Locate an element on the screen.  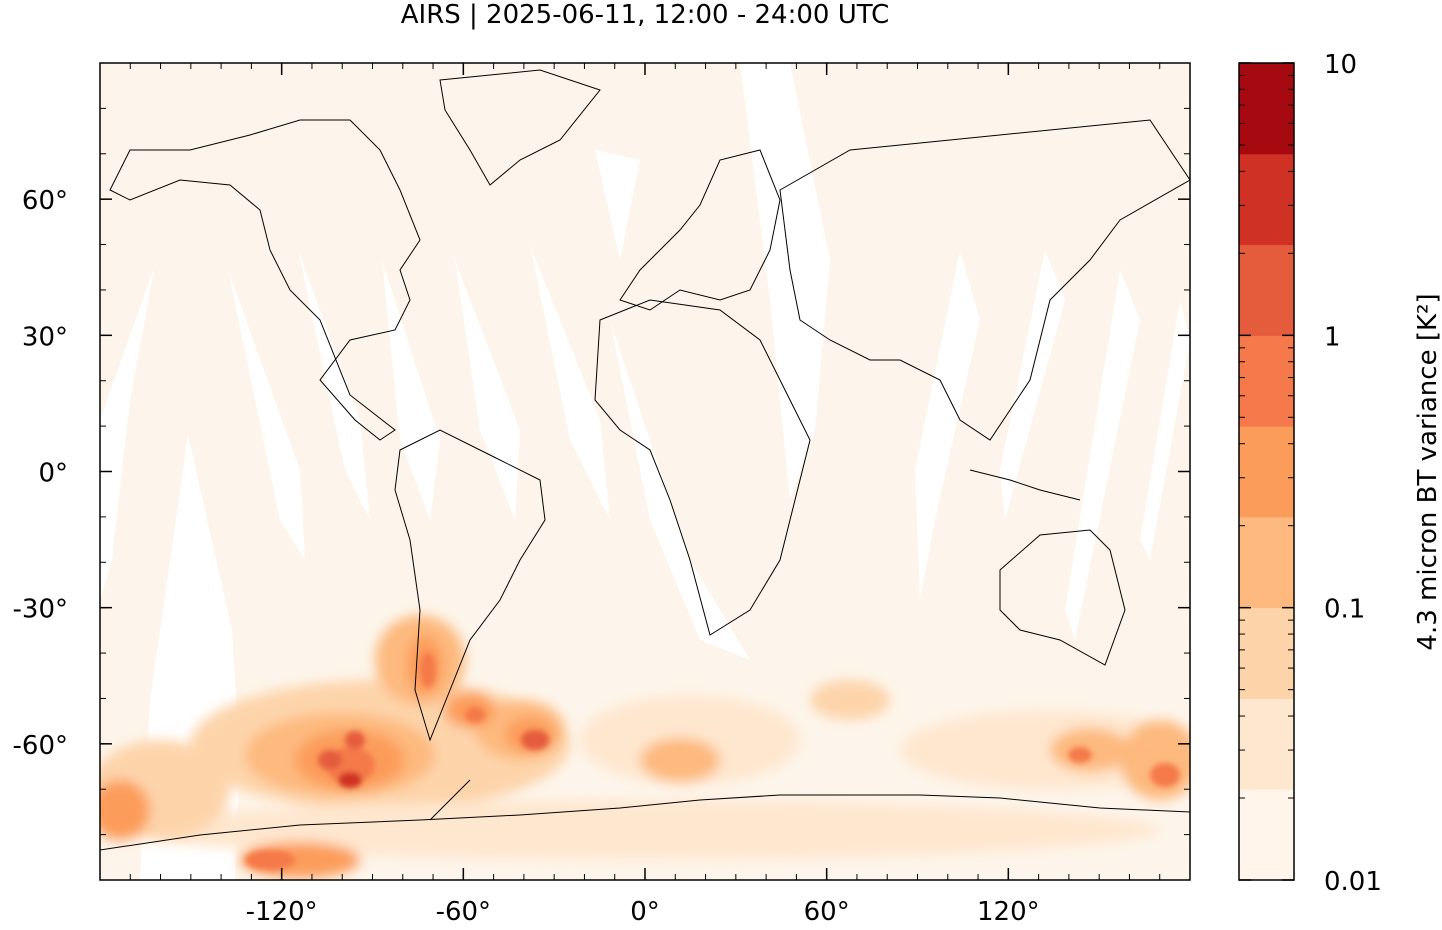
colorbar-tick-label: 0.01 is located at coordinates (1353, 882).